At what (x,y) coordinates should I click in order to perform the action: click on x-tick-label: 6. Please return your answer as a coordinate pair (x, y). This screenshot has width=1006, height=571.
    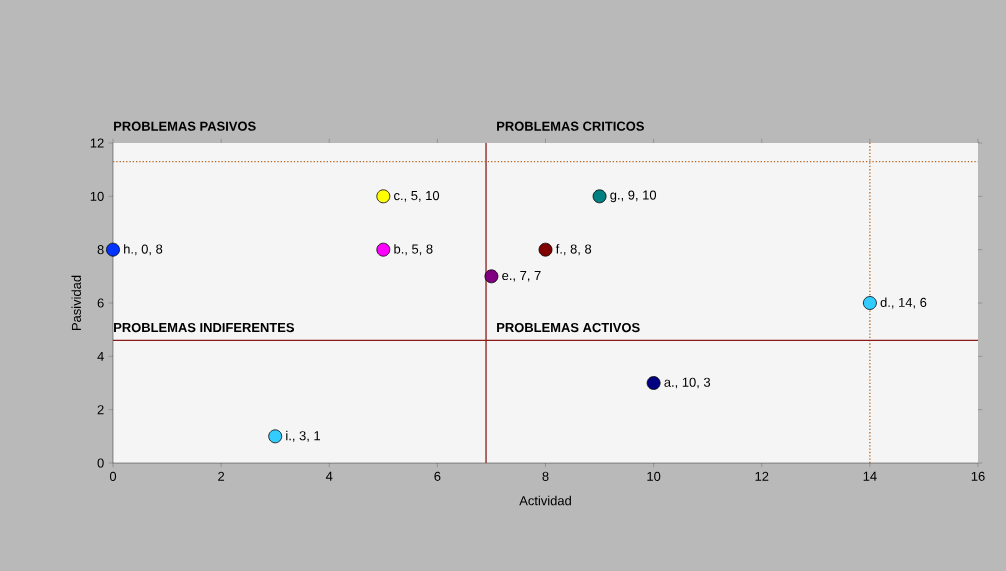
    Looking at the image, I should click on (437, 476).